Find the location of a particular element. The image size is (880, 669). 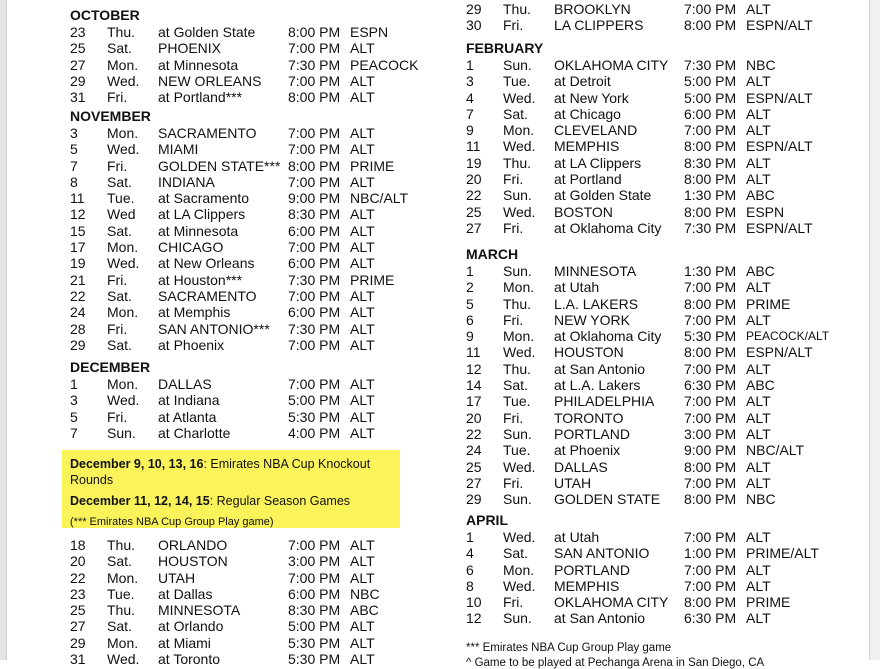

game-date: 31 is located at coordinates (78, 97).